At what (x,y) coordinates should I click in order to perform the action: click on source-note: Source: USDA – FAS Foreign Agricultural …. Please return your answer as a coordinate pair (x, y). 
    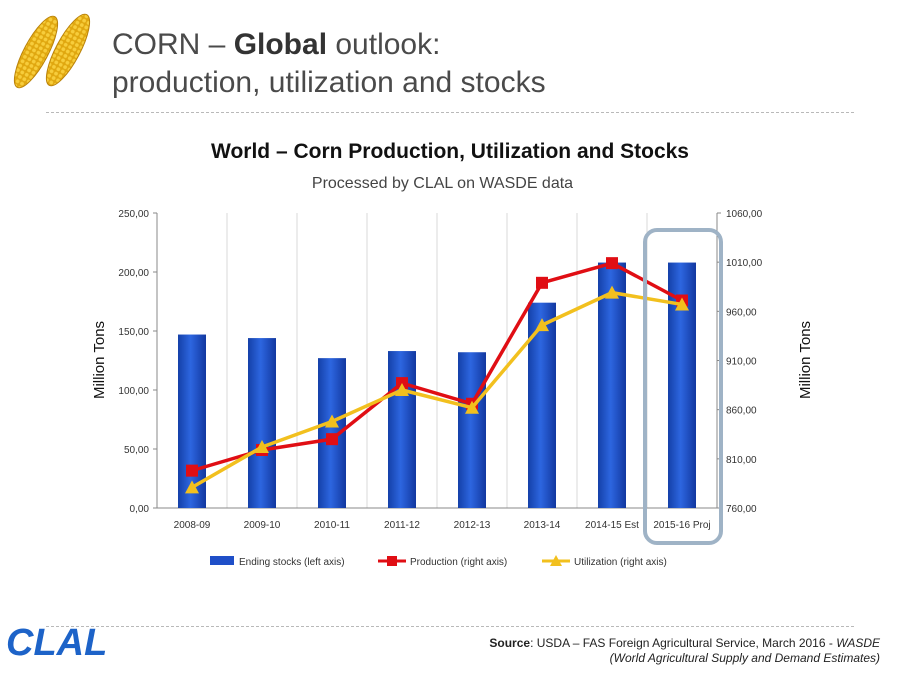
    Looking at the image, I should click on (684, 651).